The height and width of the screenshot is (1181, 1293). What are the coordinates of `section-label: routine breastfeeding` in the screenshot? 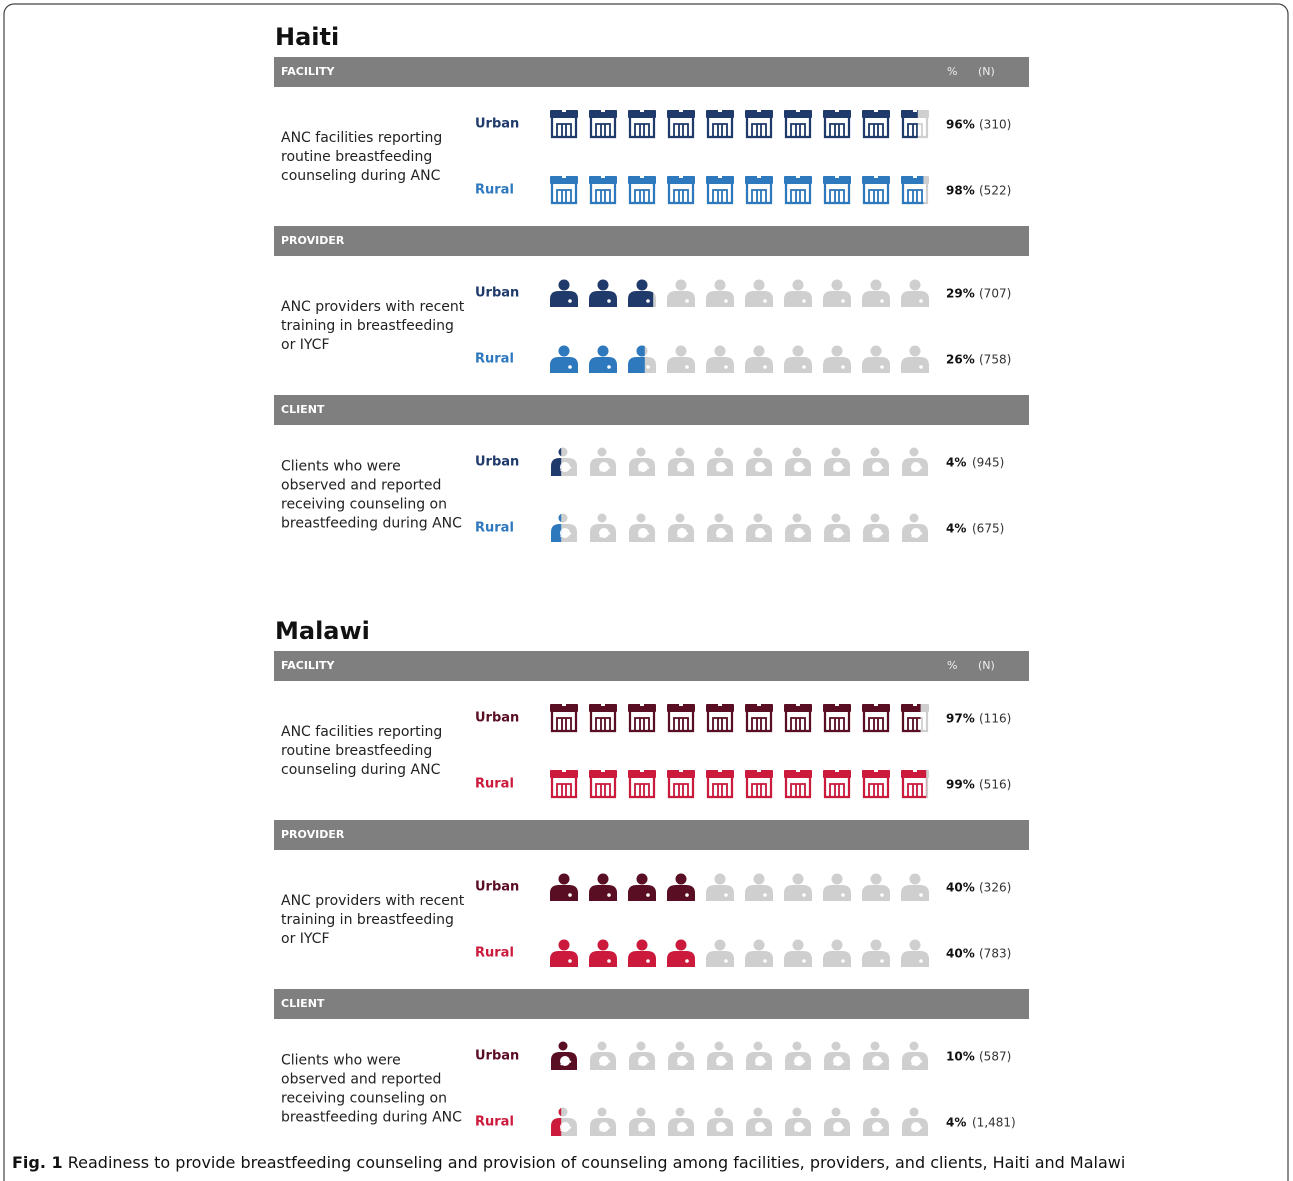 It's located at (356, 157).